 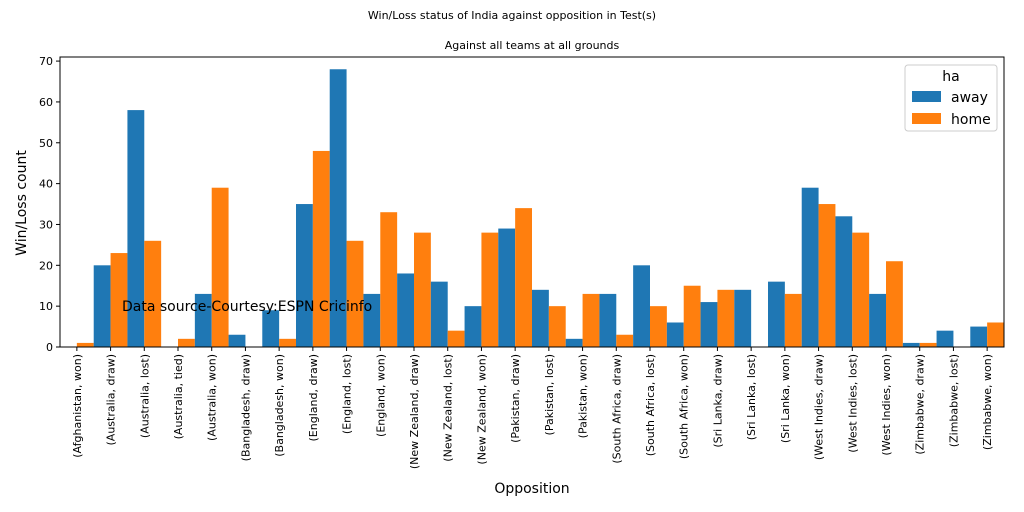 What do you see at coordinates (574, 342) in the screenshot?
I see `bar-away-pakistan-won` at bounding box center [574, 342].